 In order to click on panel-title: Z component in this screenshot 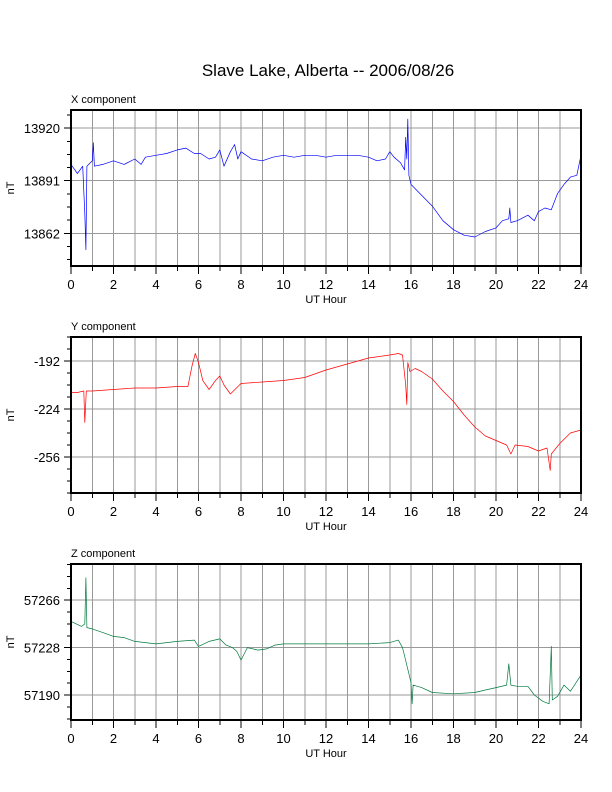, I will do `click(103, 554)`.